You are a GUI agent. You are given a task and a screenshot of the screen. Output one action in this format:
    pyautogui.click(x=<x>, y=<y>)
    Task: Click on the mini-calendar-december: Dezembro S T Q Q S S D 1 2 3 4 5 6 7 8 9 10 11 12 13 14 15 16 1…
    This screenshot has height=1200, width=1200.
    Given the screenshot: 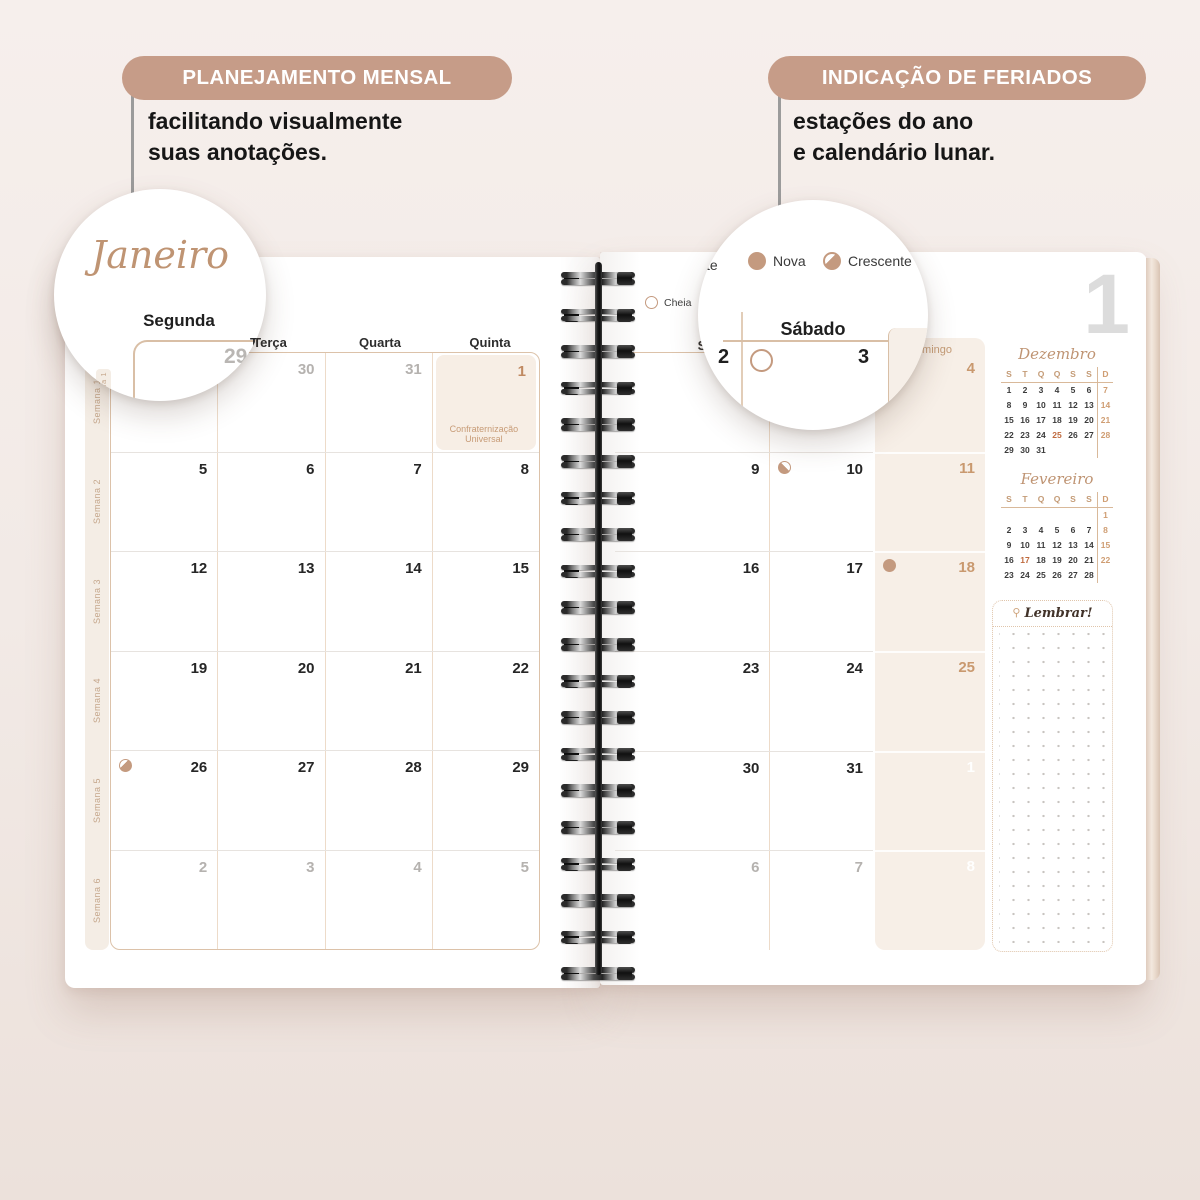 What is the action you would take?
    pyautogui.click(x=1057, y=401)
    